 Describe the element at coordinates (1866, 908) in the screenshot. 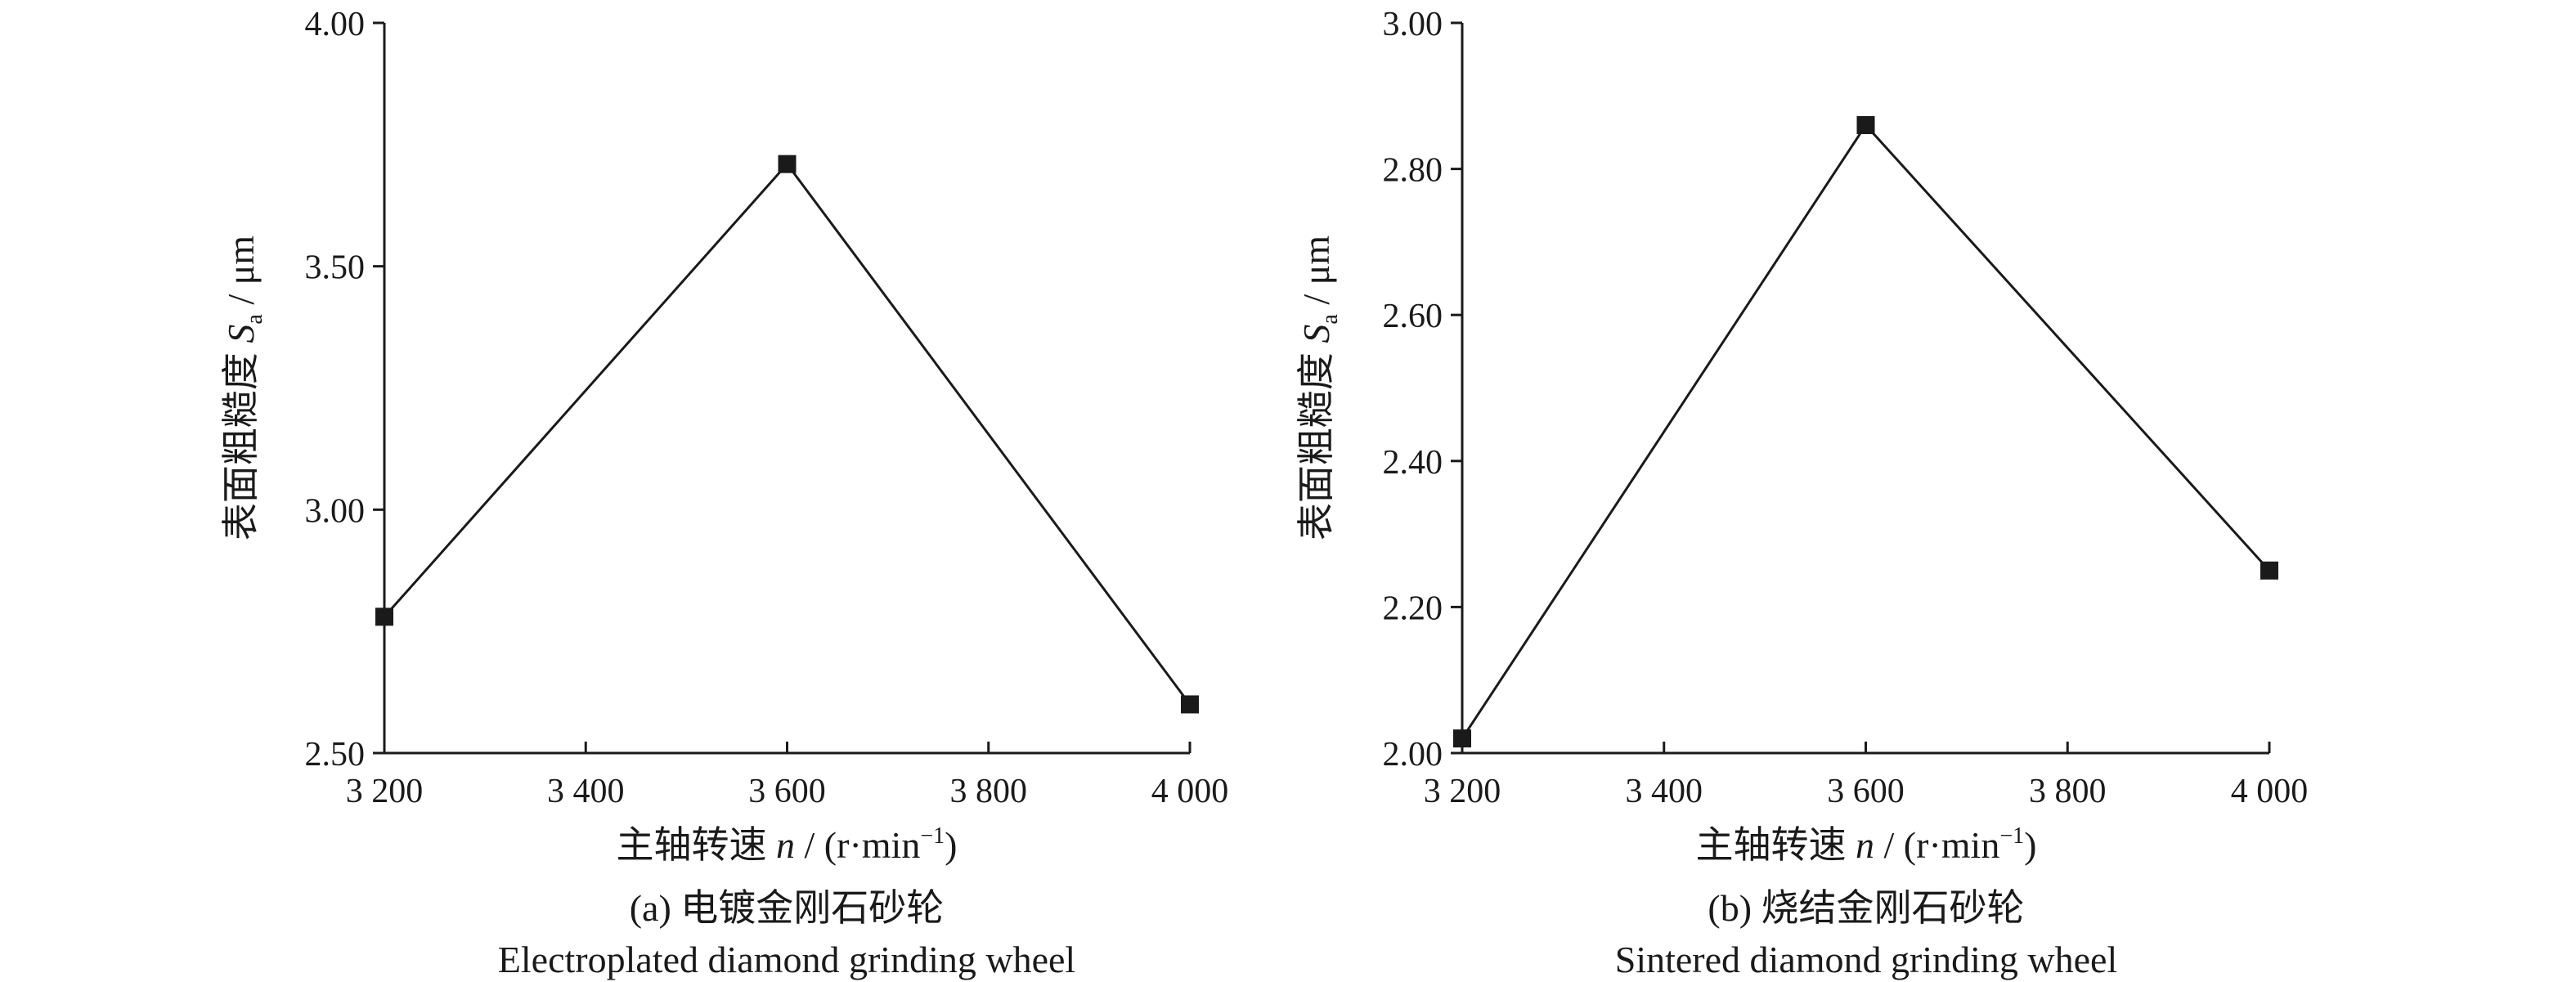

I see `panel-caption-cn: (b) 烧结金刚石砂轮` at that location.